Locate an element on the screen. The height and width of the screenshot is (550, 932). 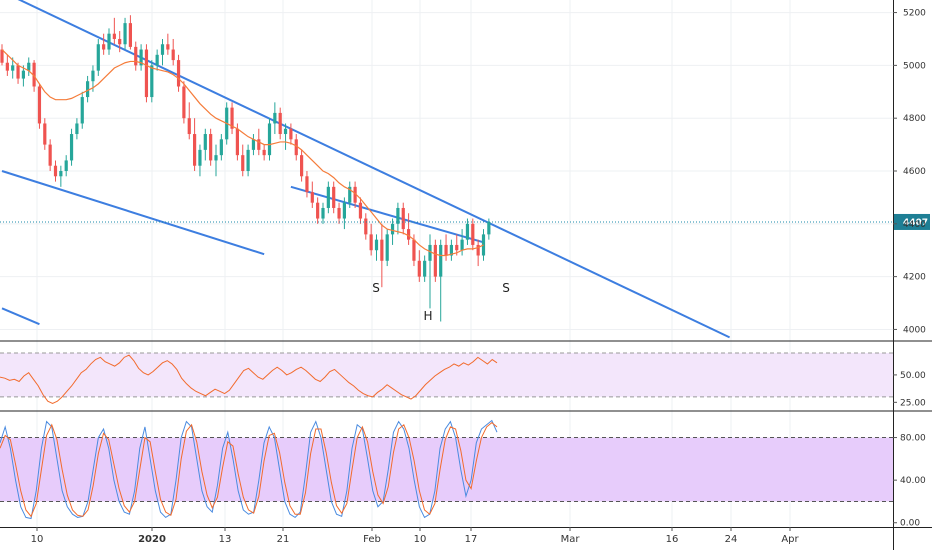
candle-body is located at coordinates (125, 34).